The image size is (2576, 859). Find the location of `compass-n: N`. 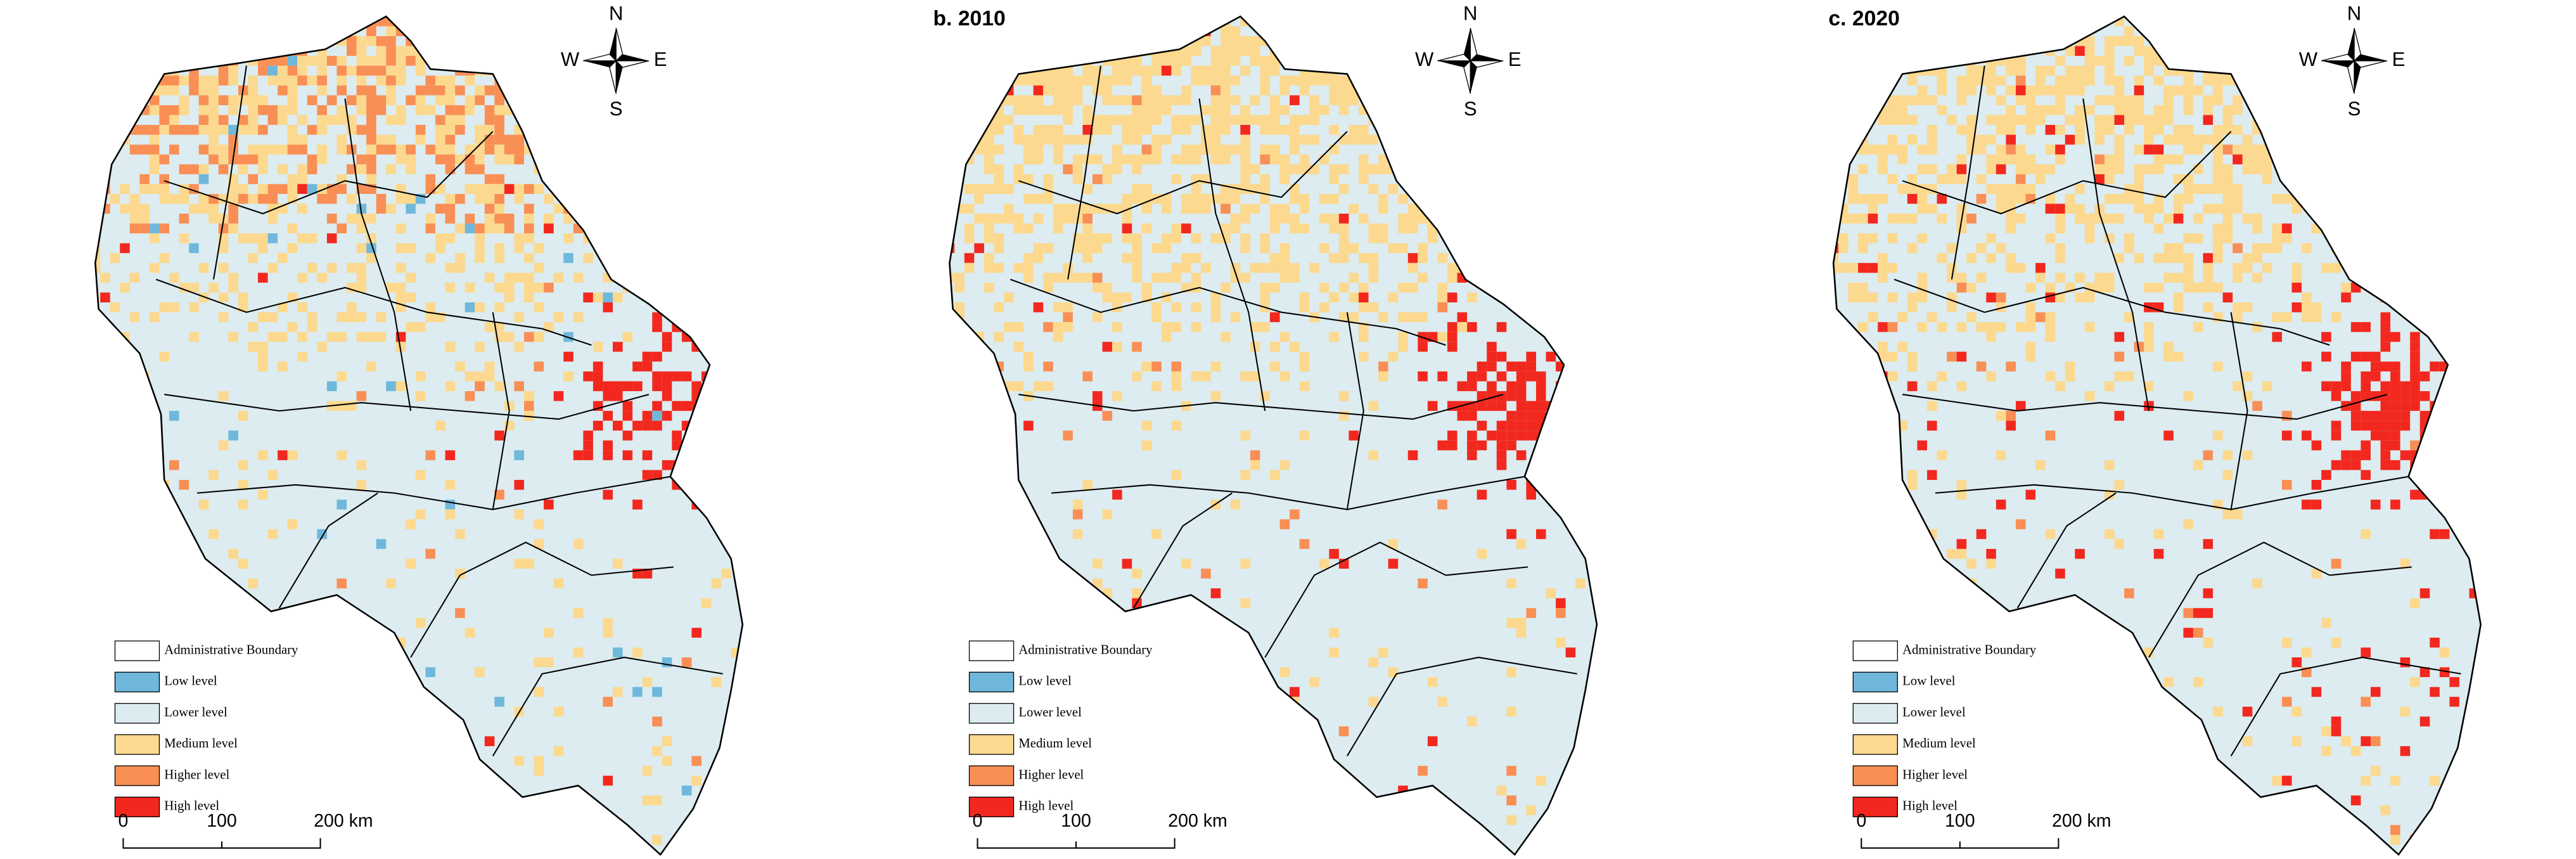

compass-n: N is located at coordinates (616, 14).